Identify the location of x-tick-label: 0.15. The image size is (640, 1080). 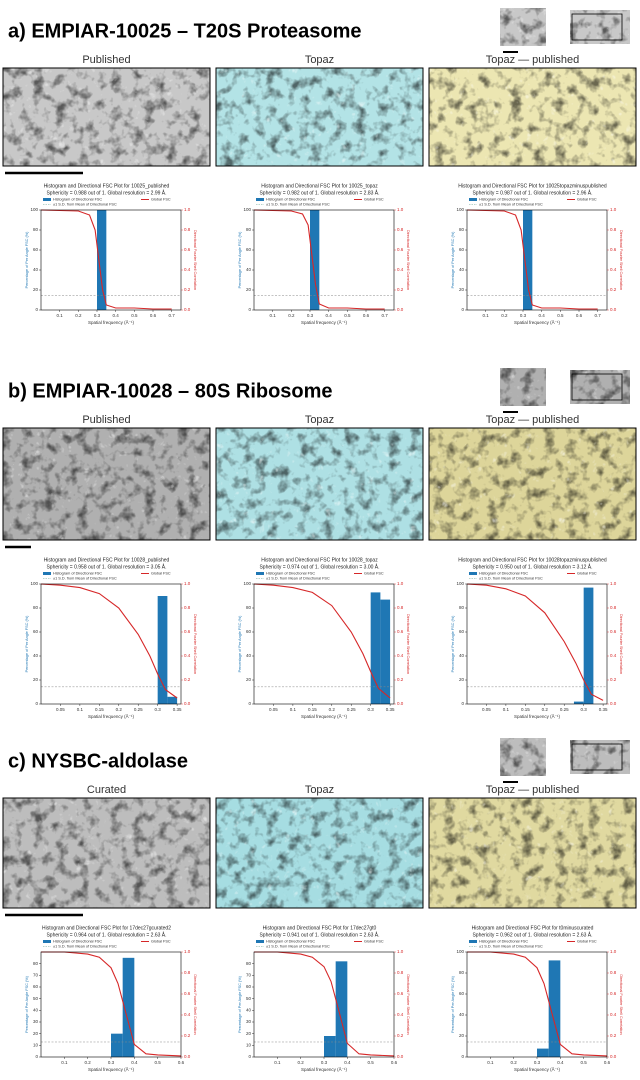
(99, 709).